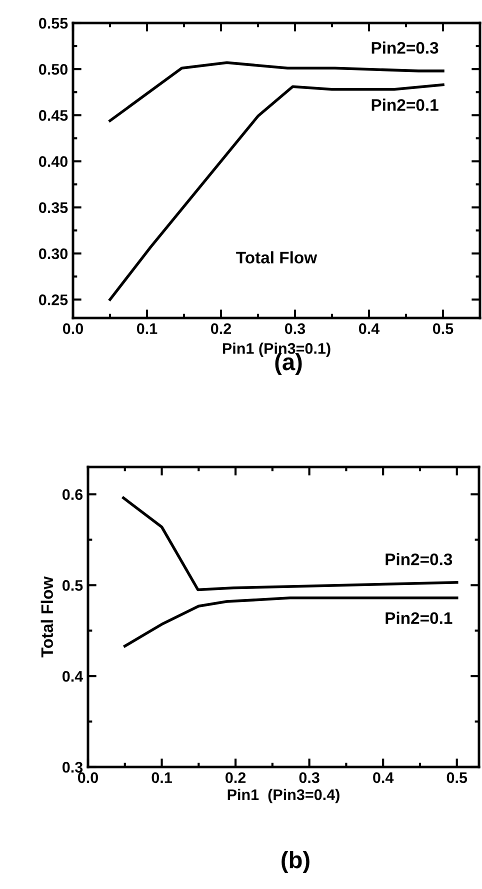 The image size is (482, 889). Describe the element at coordinates (405, 104) in the screenshot. I see `legend-label: Pin2=0.1` at that location.